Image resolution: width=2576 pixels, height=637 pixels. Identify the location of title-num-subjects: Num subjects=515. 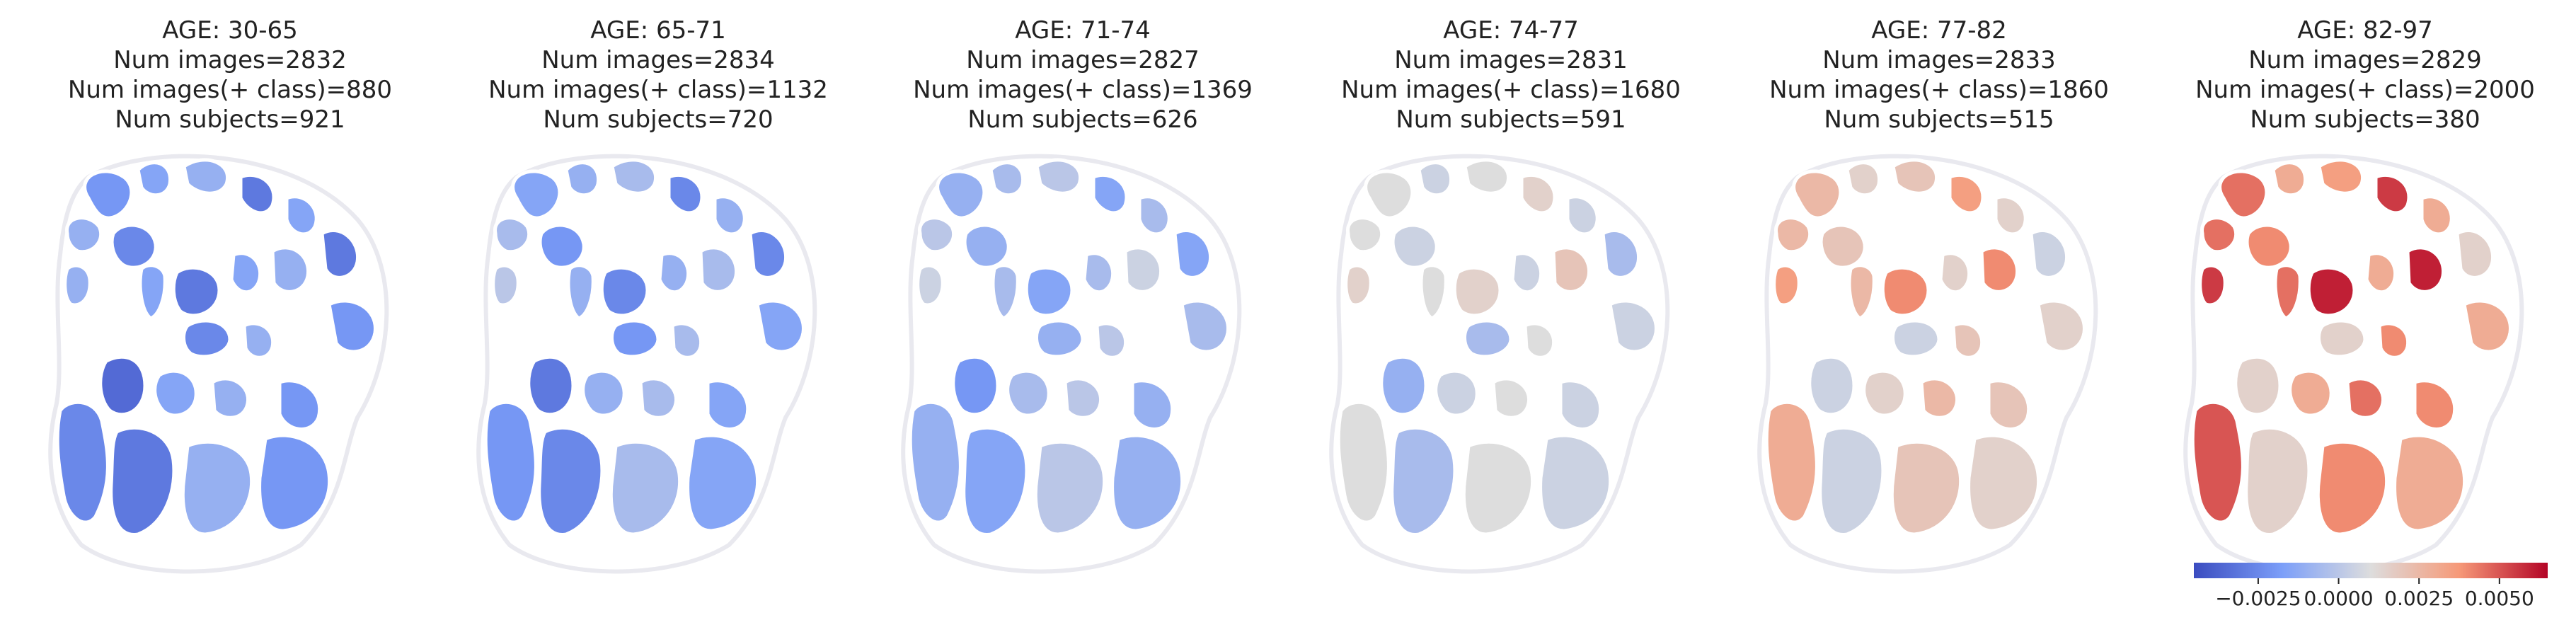
(1939, 119).